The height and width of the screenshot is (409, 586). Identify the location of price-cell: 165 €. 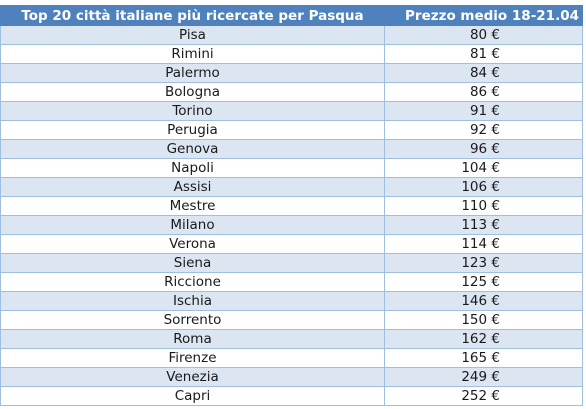
(483, 358).